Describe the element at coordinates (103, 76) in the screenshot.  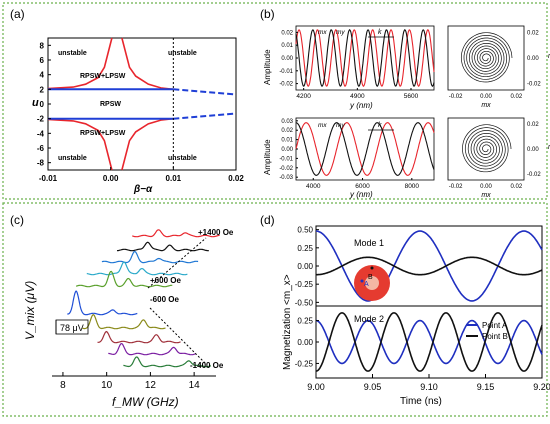
I see `region-label-3: RPSW+LPSW` at that location.